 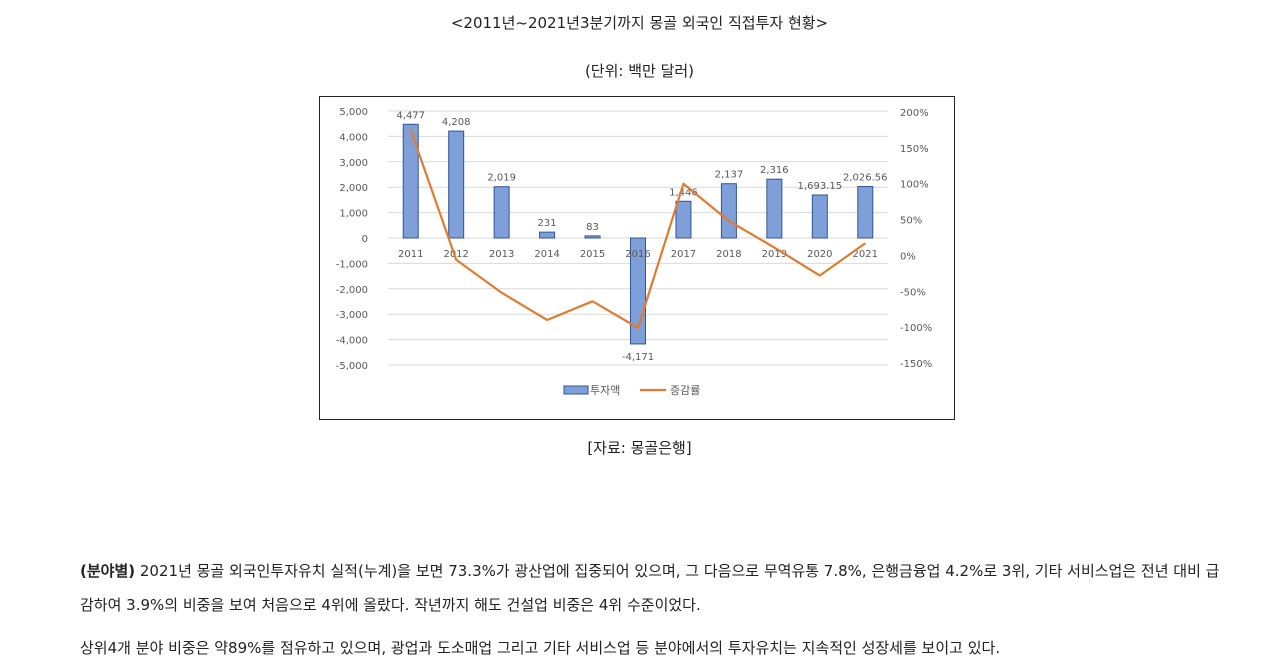 What do you see at coordinates (352, 366) in the screenshot?
I see `y-left-tick-label: -5,000` at bounding box center [352, 366].